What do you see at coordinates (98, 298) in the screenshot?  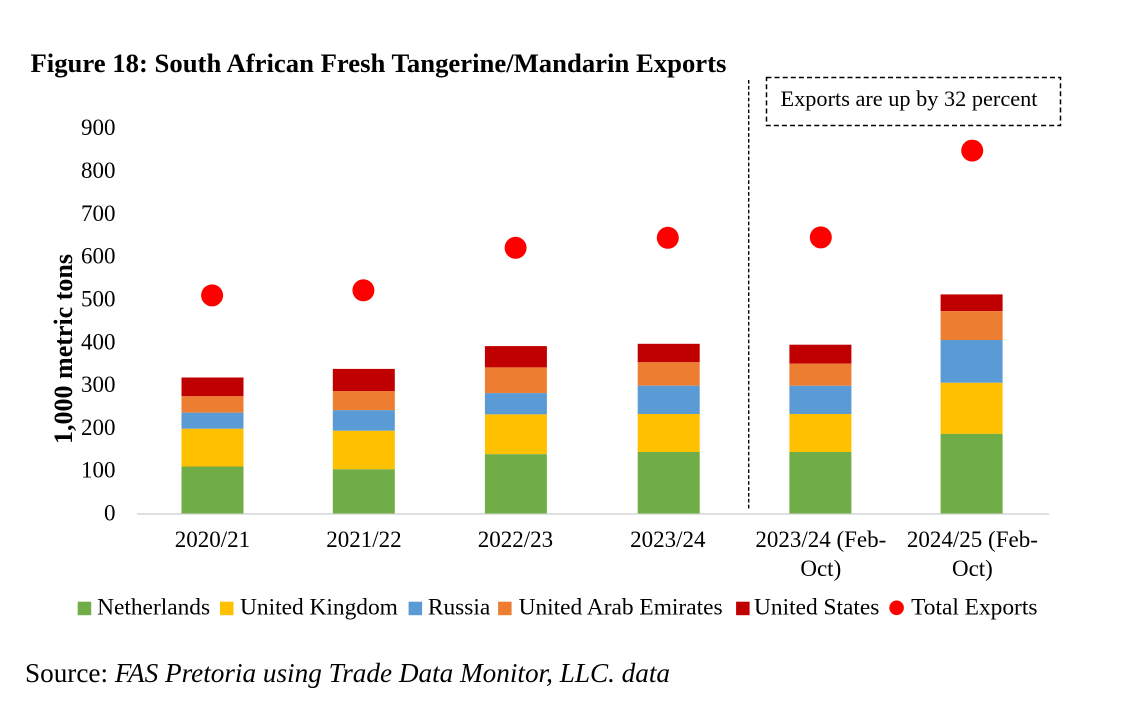 I see `svg-text: 500` at bounding box center [98, 298].